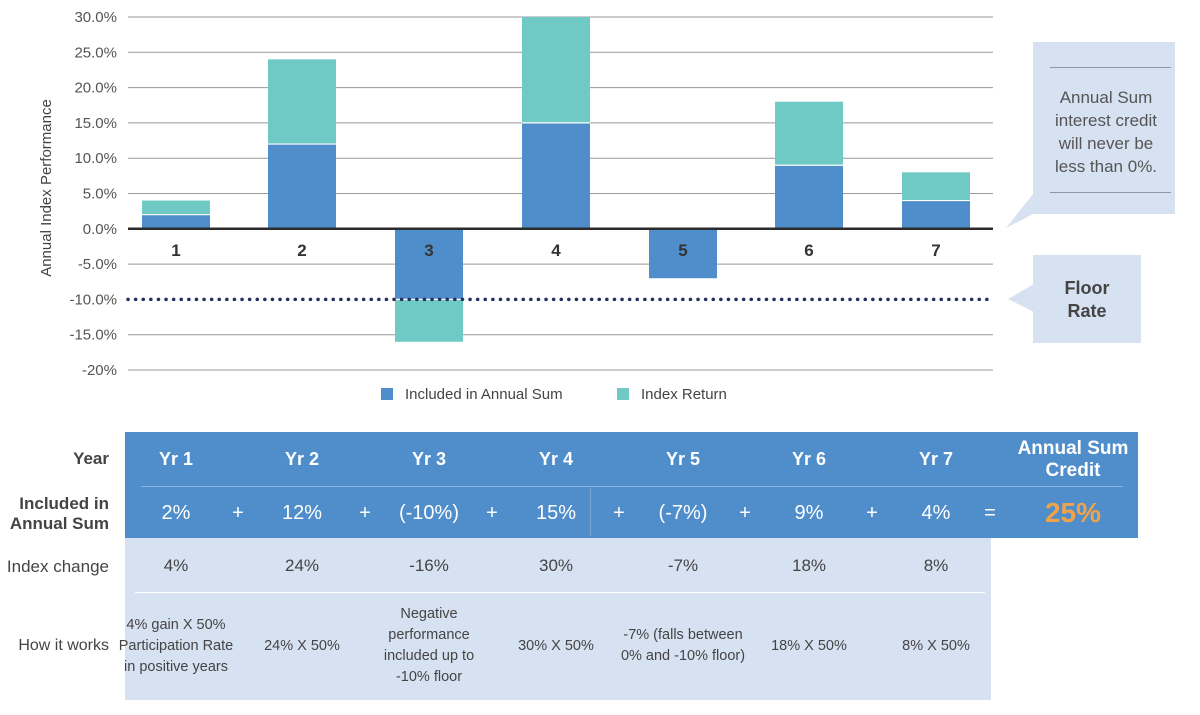 Image resolution: width=1200 pixels, height=715 pixels. What do you see at coordinates (1110, 67) in the screenshot?
I see `callout-top-rule` at bounding box center [1110, 67].